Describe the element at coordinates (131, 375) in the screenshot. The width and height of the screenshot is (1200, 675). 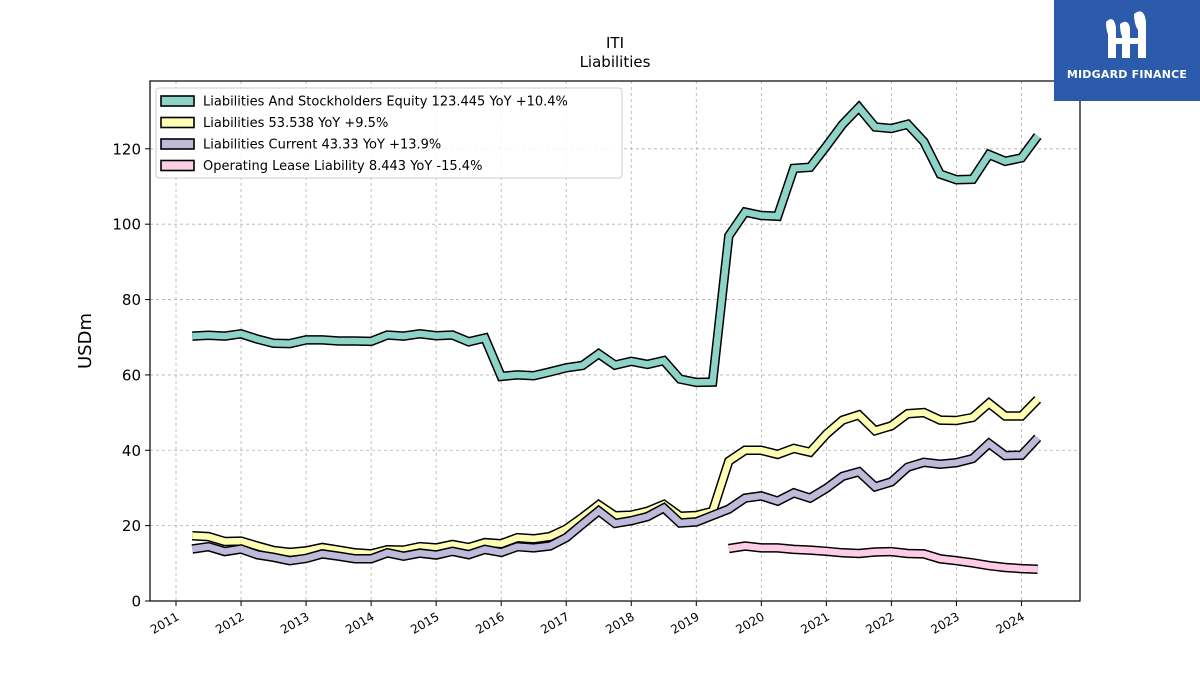
I see `y-tick-label: 60` at that location.